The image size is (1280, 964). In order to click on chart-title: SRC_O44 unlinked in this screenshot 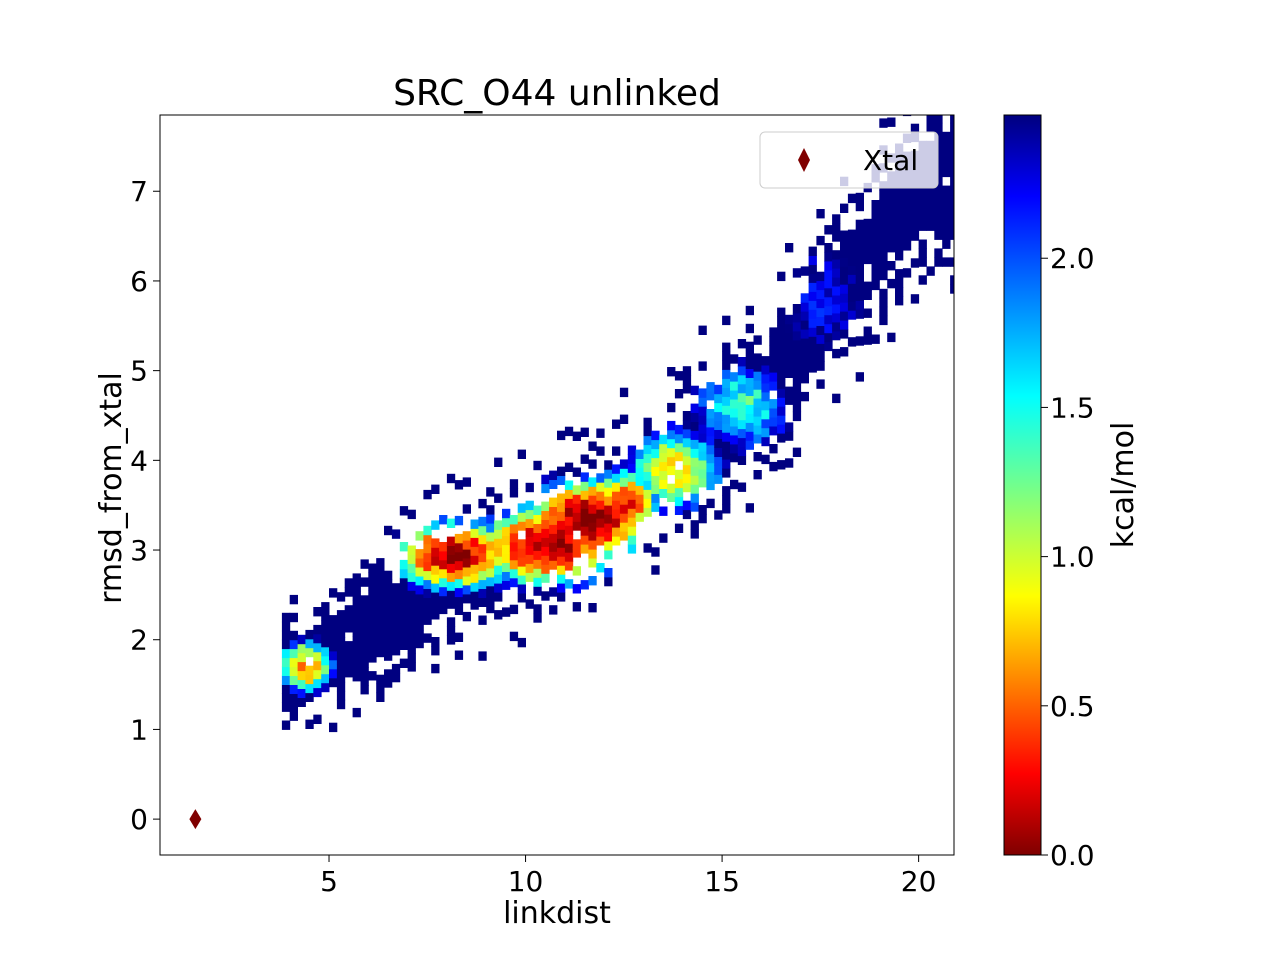, I will do `click(557, 93)`.